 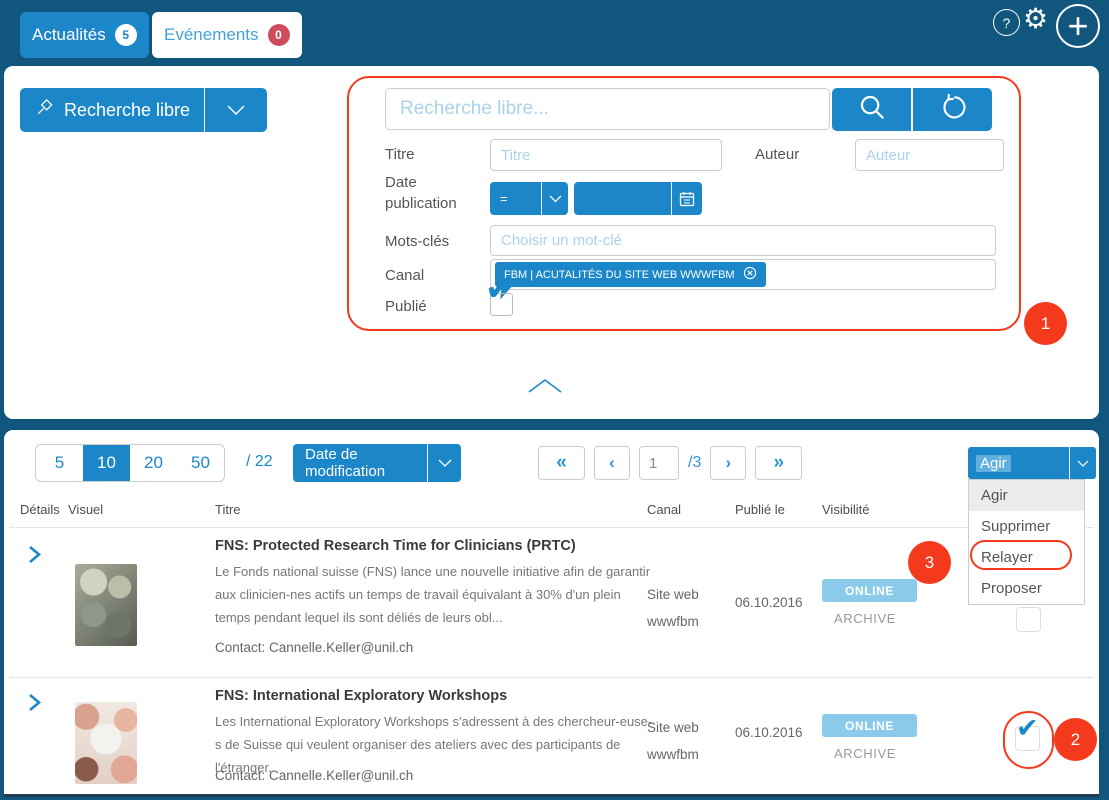 What do you see at coordinates (516, 198) in the screenshot?
I see `date-operator-value: =` at bounding box center [516, 198].